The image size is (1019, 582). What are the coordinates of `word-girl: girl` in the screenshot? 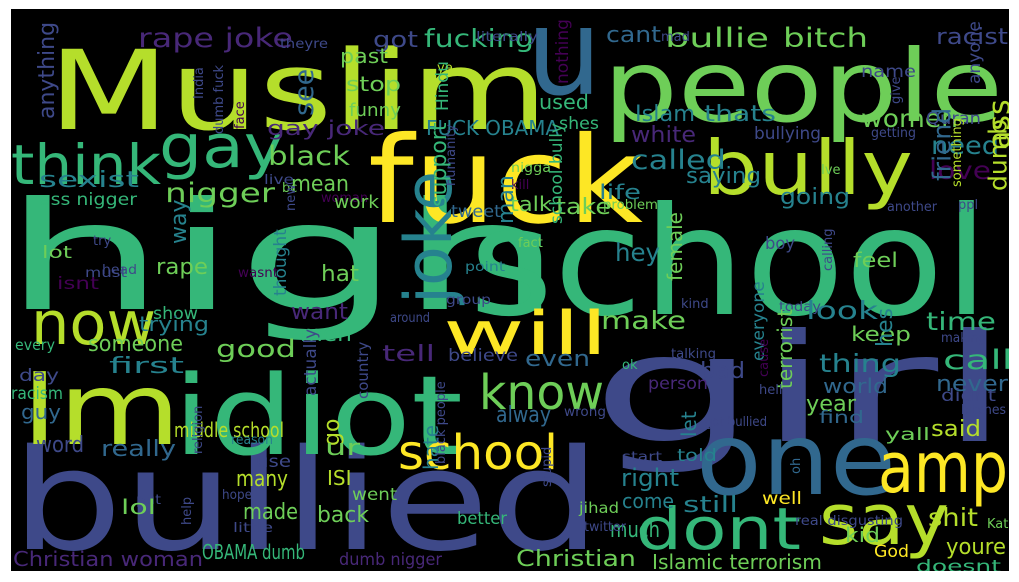 It's located at (800, 390).